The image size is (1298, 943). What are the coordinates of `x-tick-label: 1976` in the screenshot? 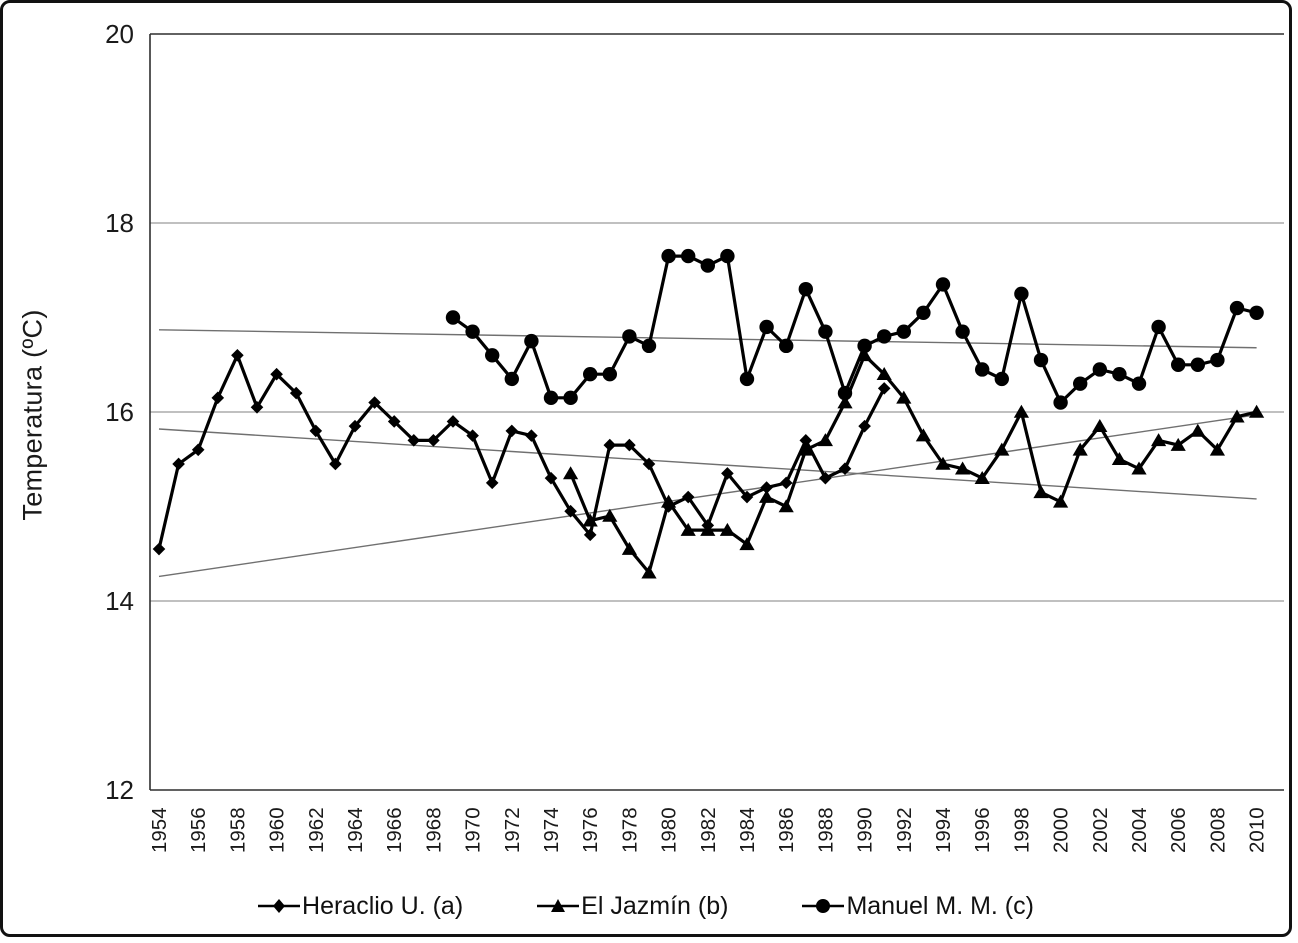 It's located at (590, 830).